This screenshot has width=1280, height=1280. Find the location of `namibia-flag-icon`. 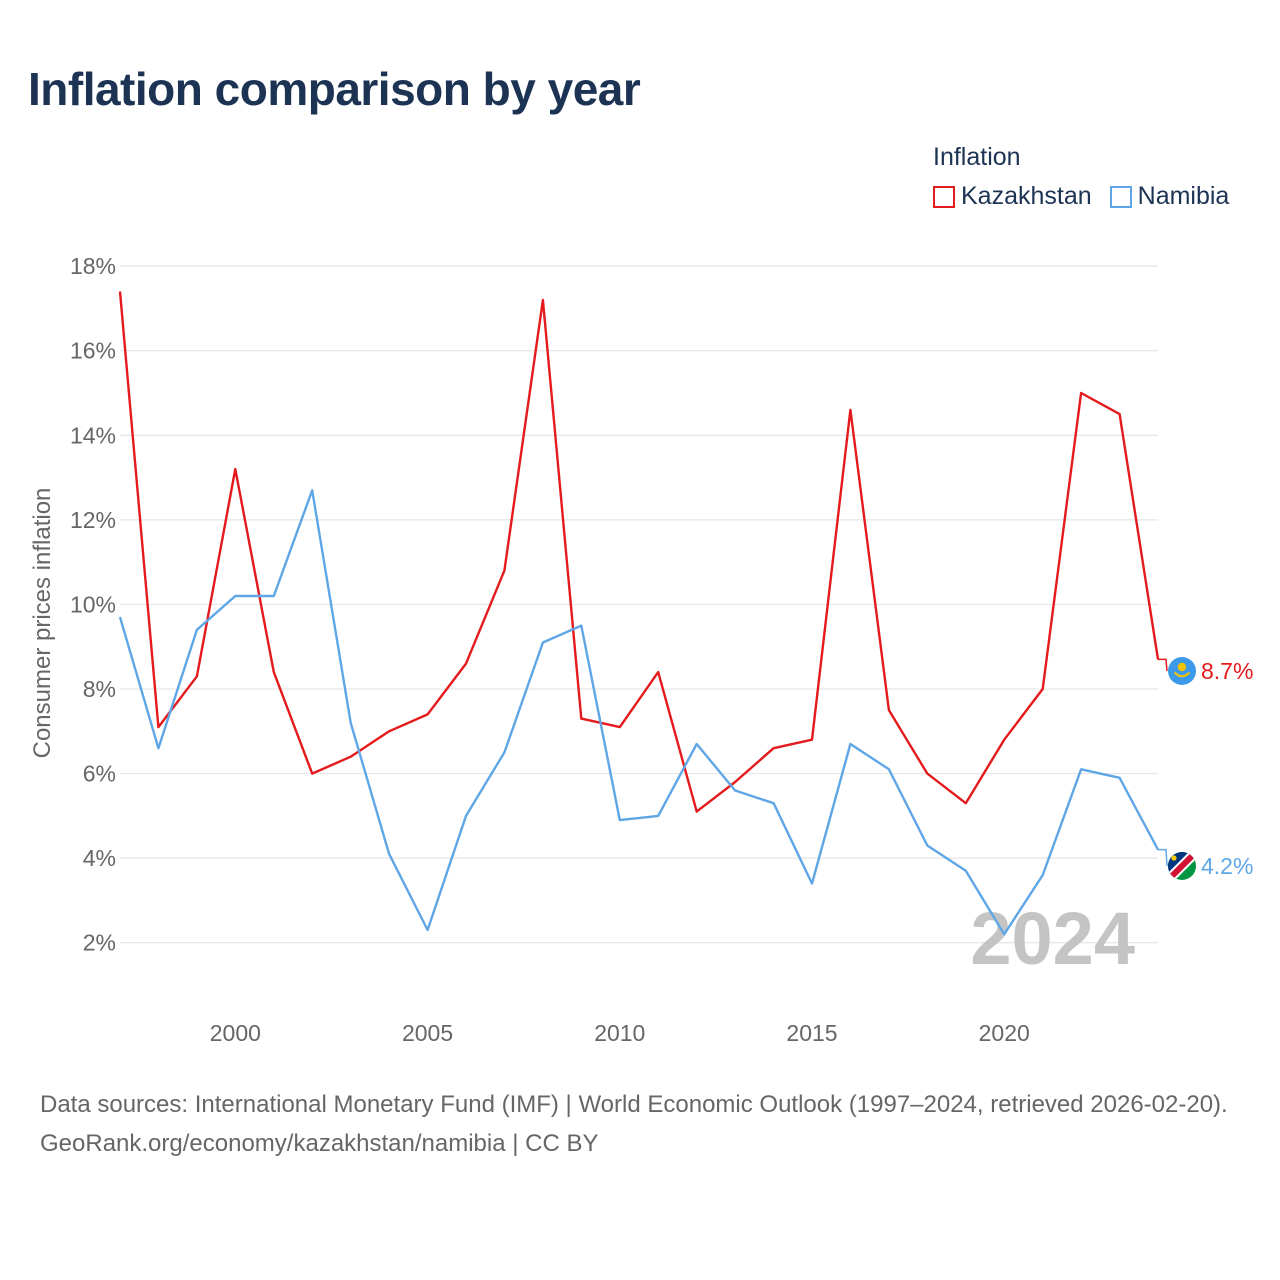

namibia-flag-icon is located at coordinates (1182, 866).